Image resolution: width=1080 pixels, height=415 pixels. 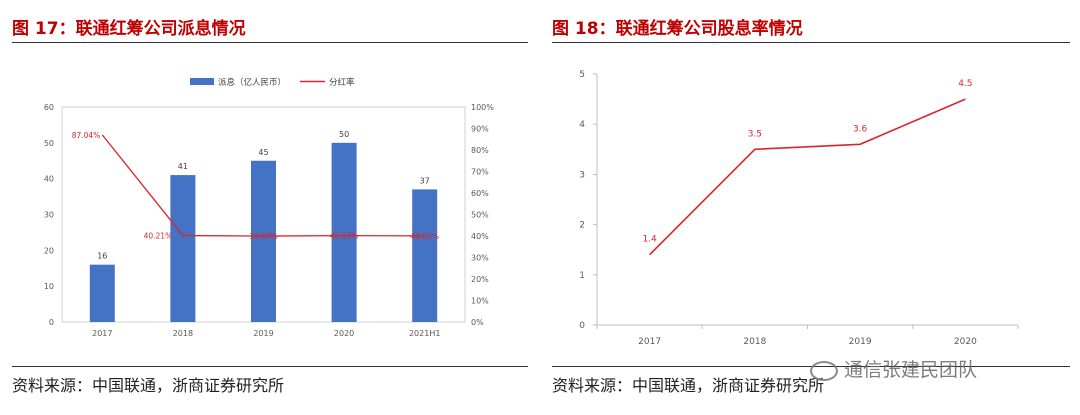 What do you see at coordinates (480, 172) in the screenshot?
I see `y2-tick-label: 70%` at bounding box center [480, 172].